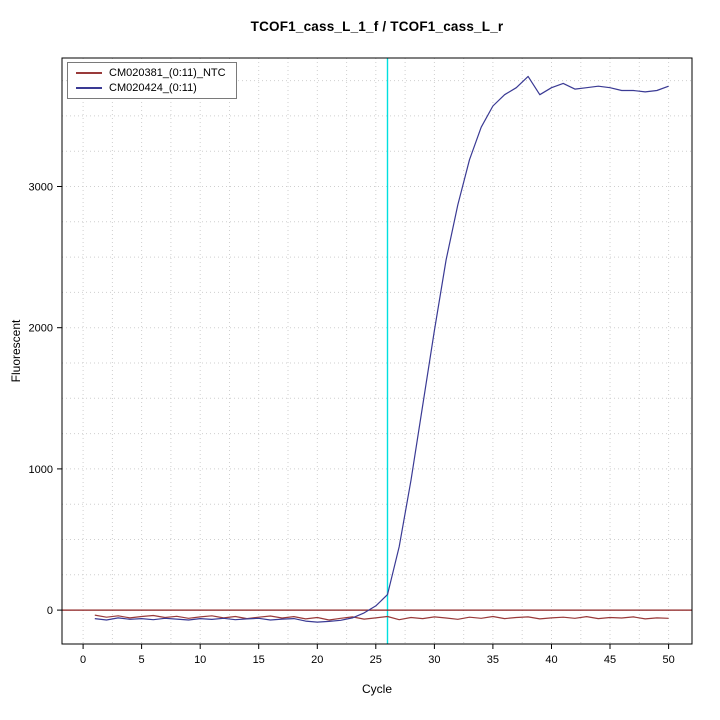  I want to click on legend-entry: CM020424_(0:11), so click(151, 88).